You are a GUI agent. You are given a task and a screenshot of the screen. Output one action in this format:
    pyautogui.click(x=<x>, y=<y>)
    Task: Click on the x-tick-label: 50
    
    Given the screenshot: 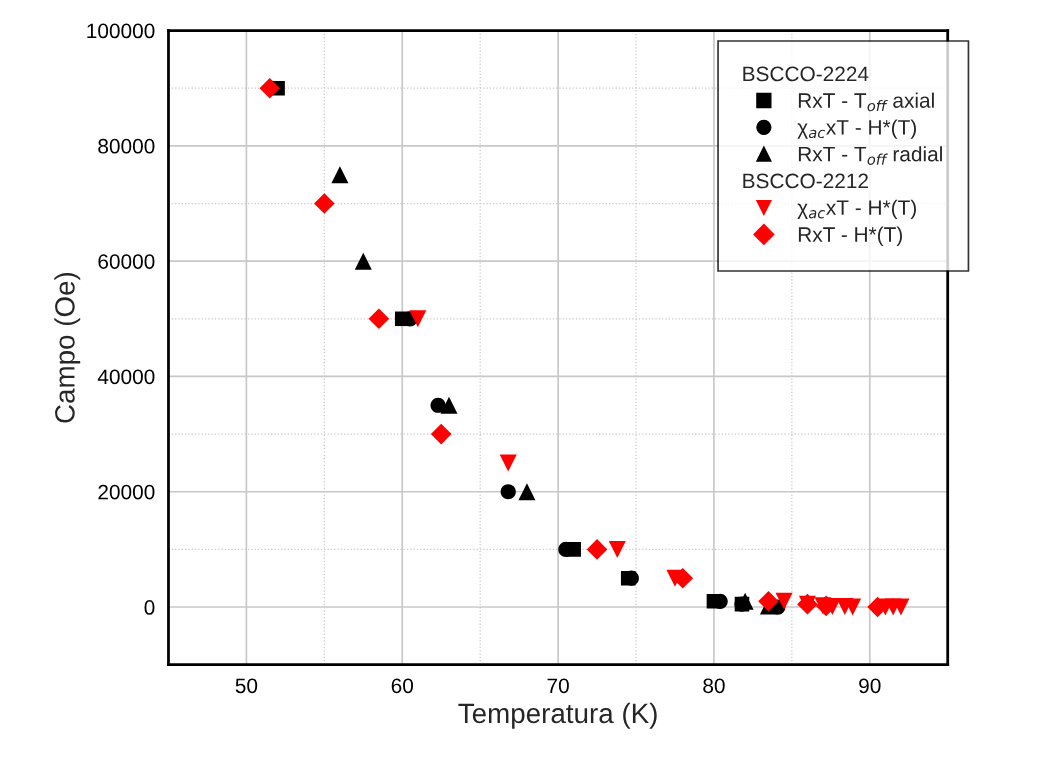 What is the action you would take?
    pyautogui.click(x=246, y=686)
    